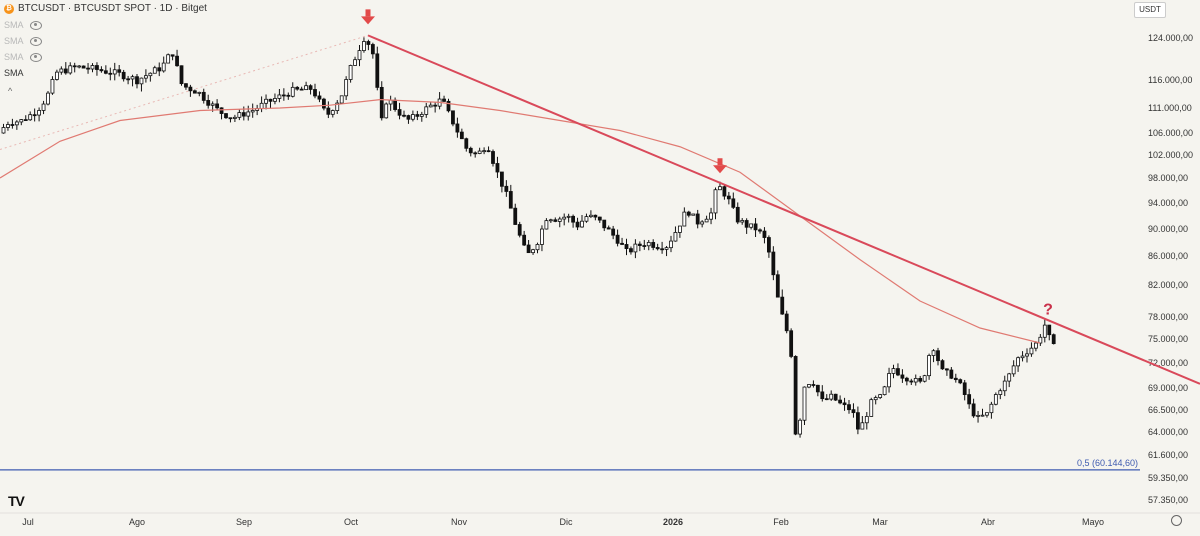 The image size is (1200, 536). What do you see at coordinates (566, 522) in the screenshot?
I see `x-tick-label: Dic` at bounding box center [566, 522].